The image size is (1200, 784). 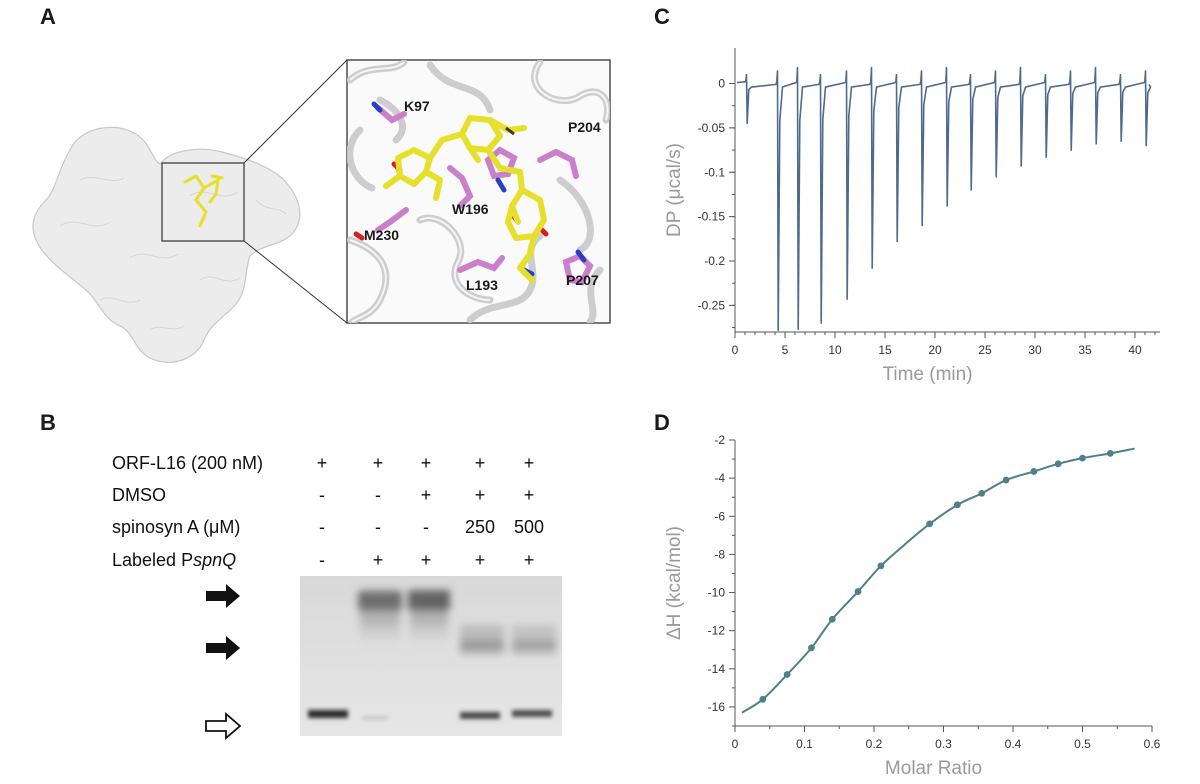 I want to click on x-tick-label: 5, so click(x=785, y=350).